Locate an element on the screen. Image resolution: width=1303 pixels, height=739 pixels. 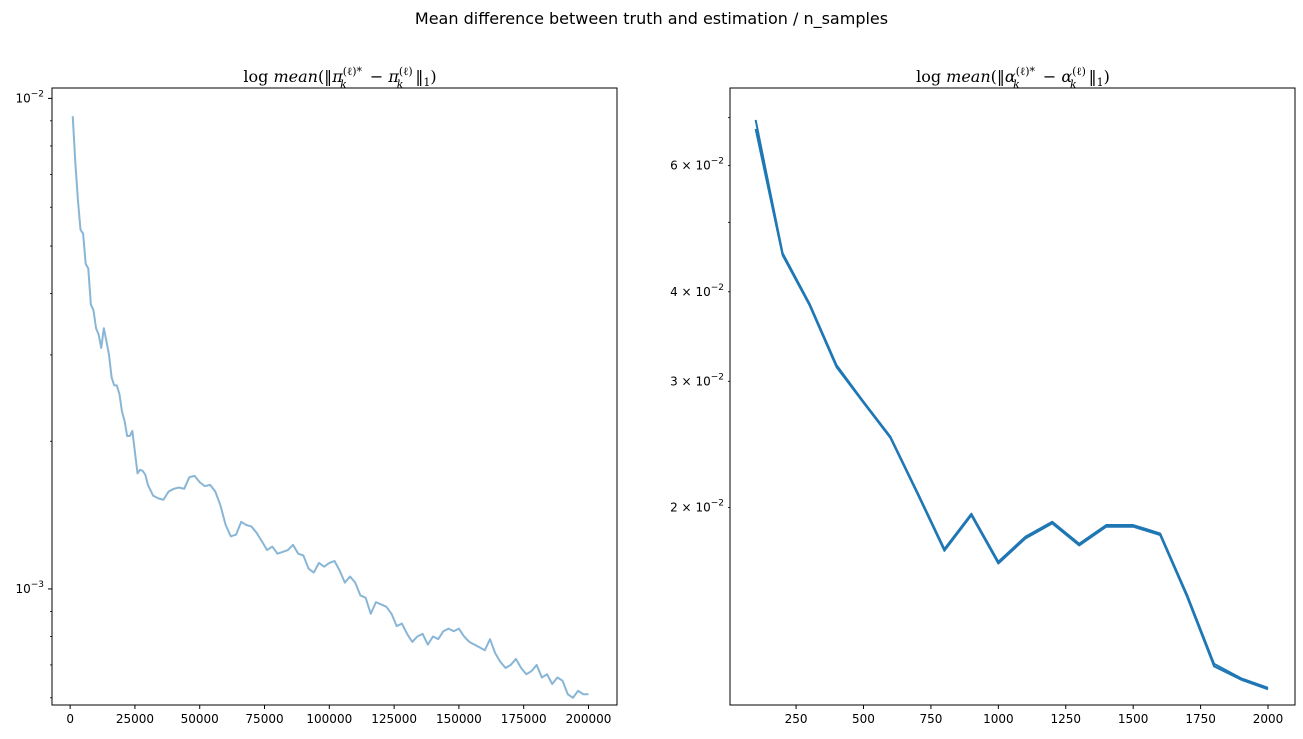
title-symbol-2: α is located at coordinates (1066, 76).